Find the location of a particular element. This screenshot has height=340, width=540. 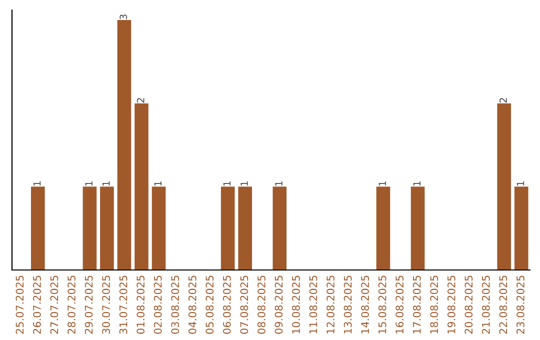

x-tick-label: 04.08.2025 is located at coordinates (192, 305).